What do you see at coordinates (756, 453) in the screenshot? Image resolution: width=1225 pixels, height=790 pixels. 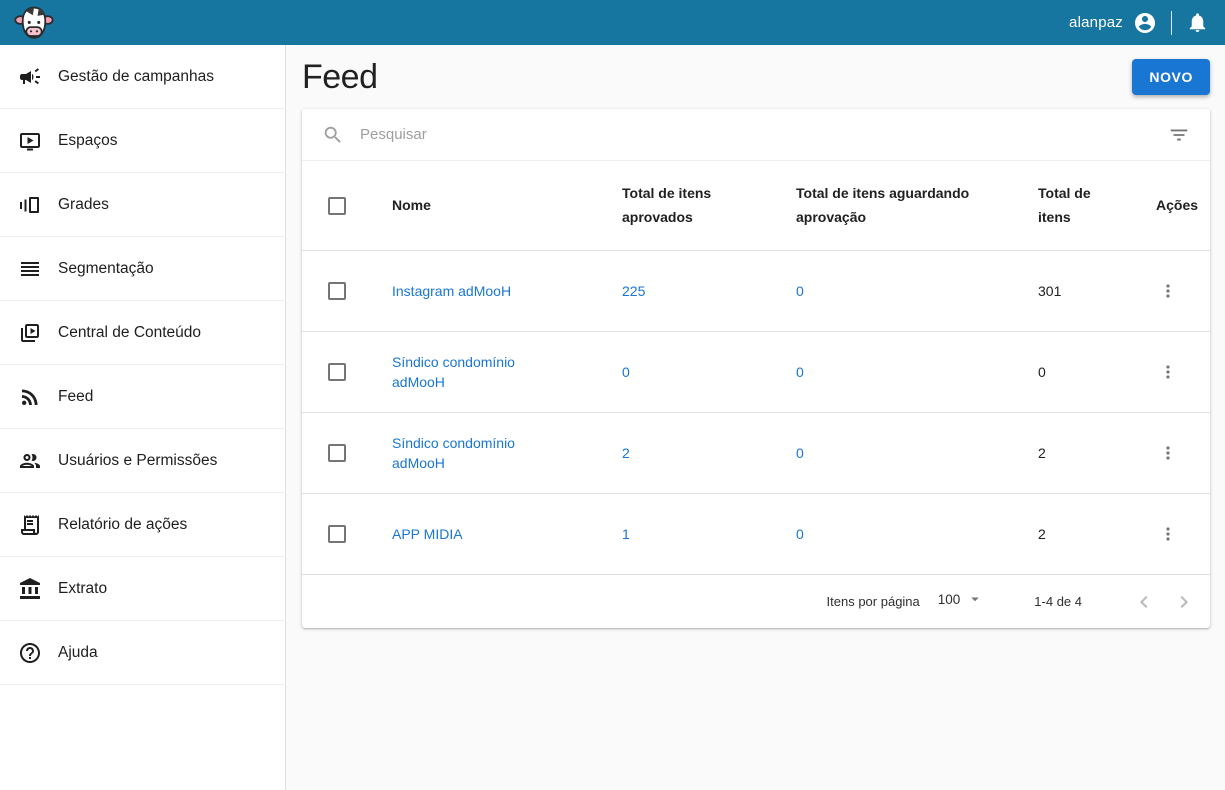 I see `table-row: Síndico condomínio adMooH 2 0 2` at bounding box center [756, 453].